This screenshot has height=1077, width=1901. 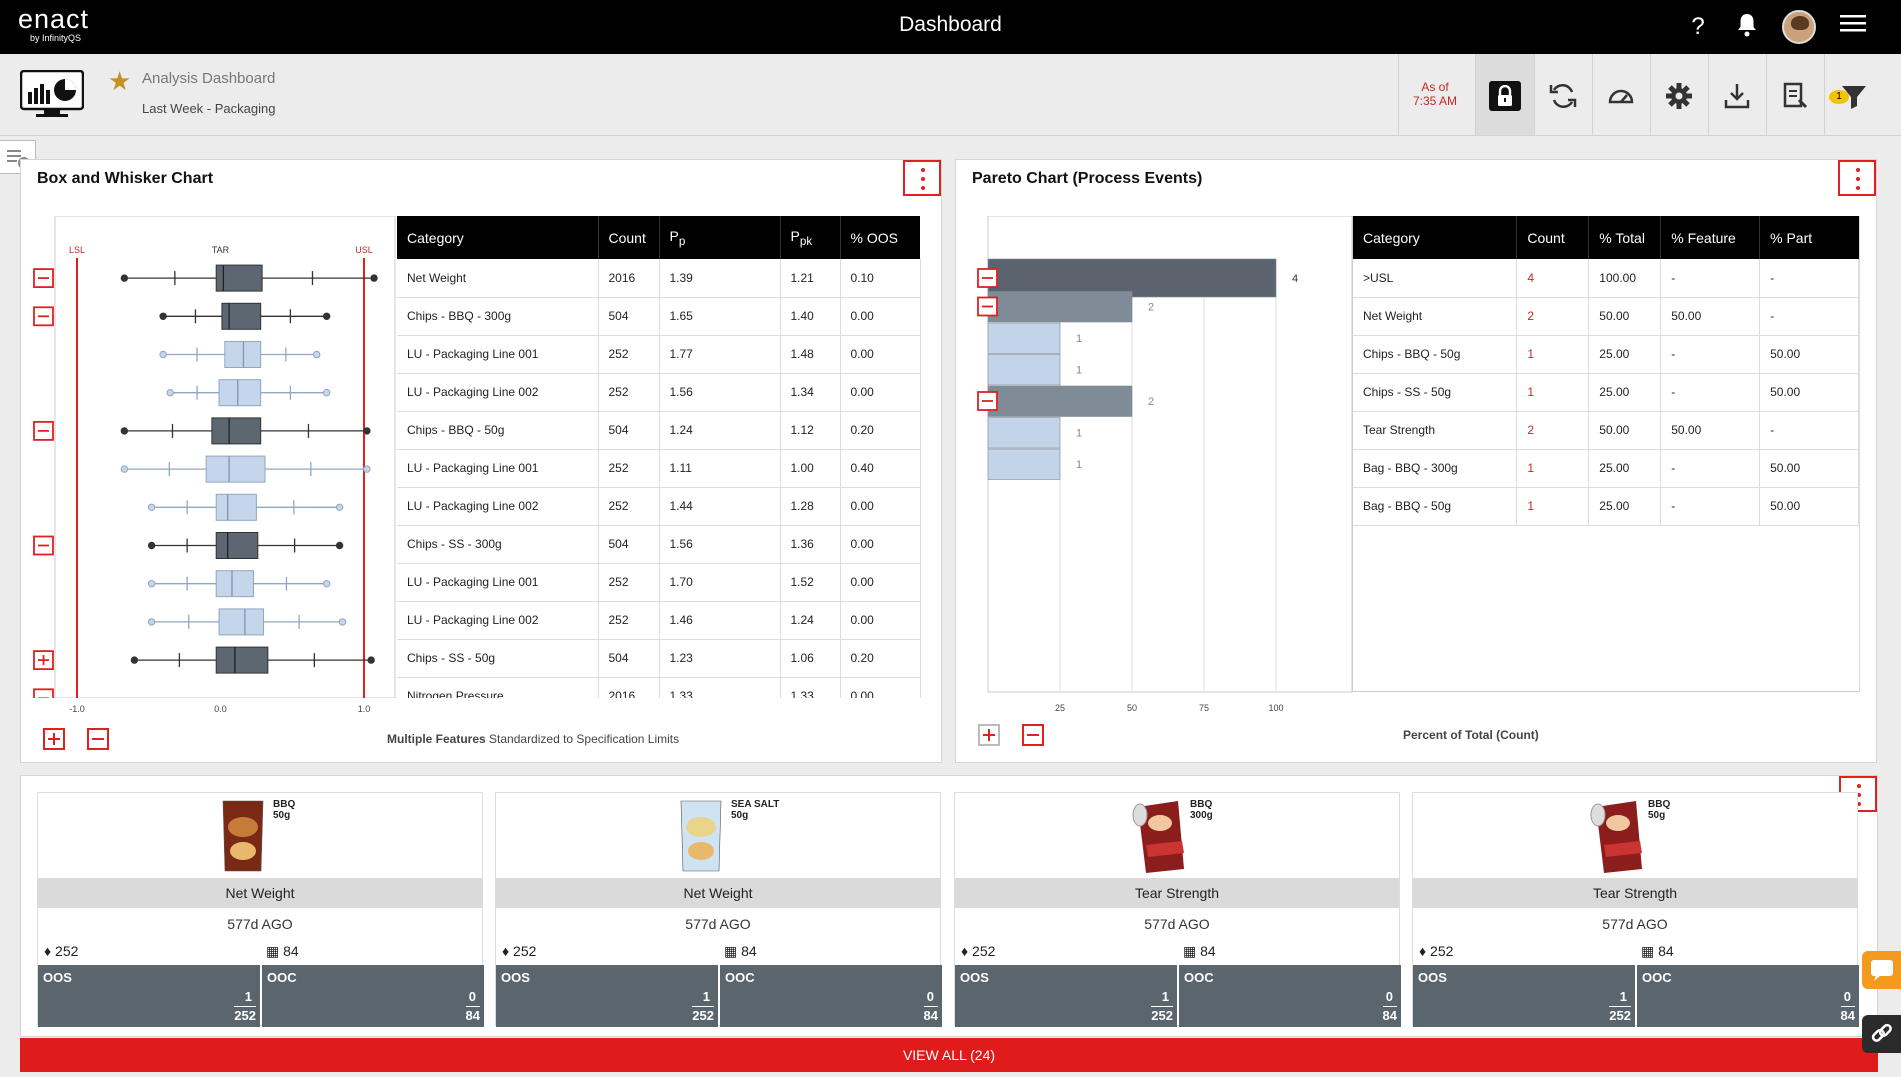 I want to click on table-row: Chips - SS - 300g 504 1.56 1.36 0.00, so click(x=659, y=544).